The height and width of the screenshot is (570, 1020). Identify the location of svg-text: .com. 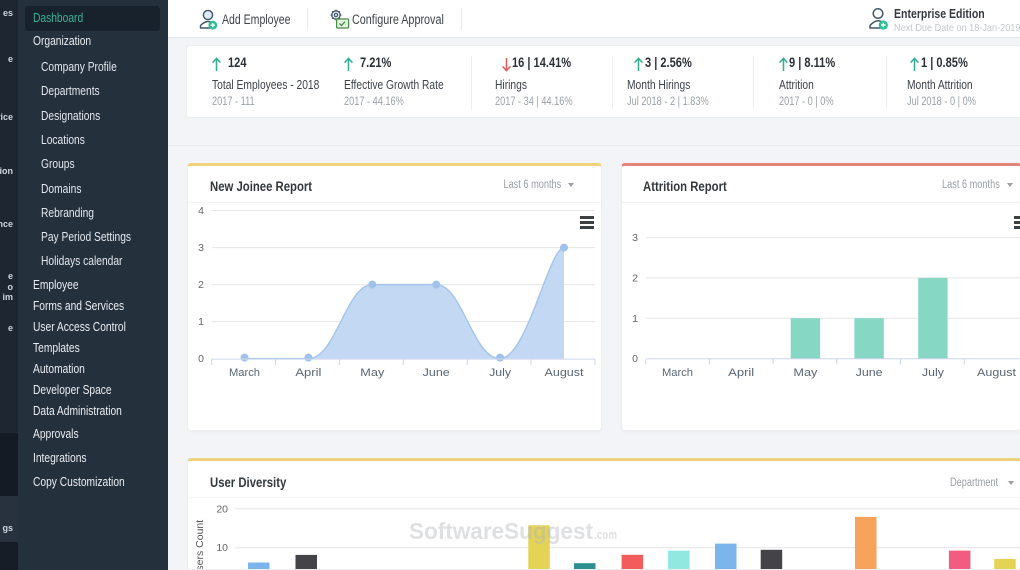
(605, 534).